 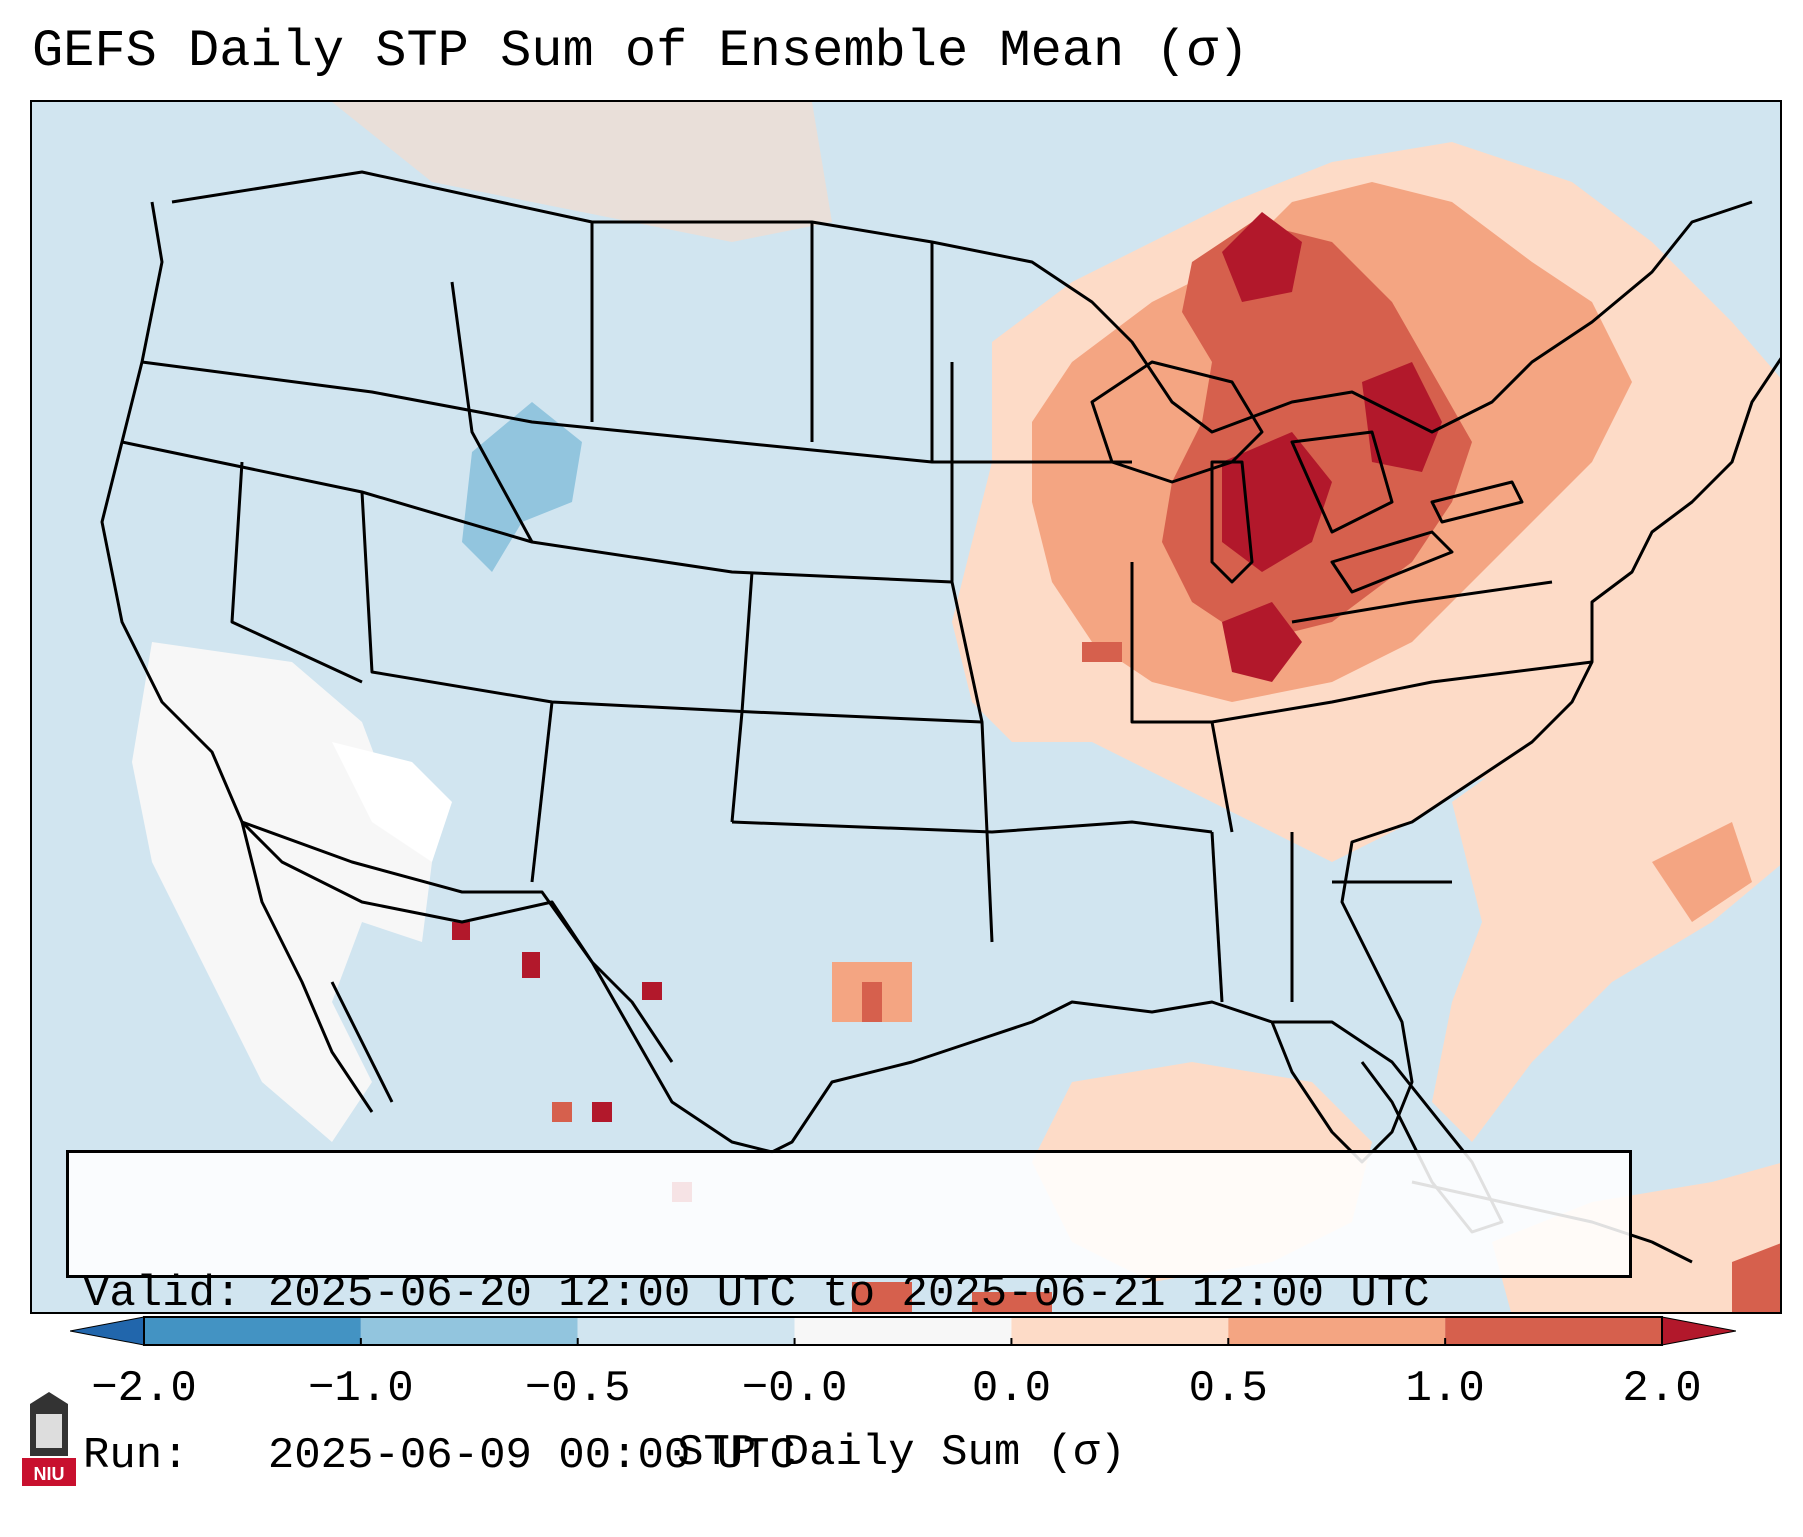 What do you see at coordinates (457, 941) in the screenshot?
I see `mexico-border` at bounding box center [457, 941].